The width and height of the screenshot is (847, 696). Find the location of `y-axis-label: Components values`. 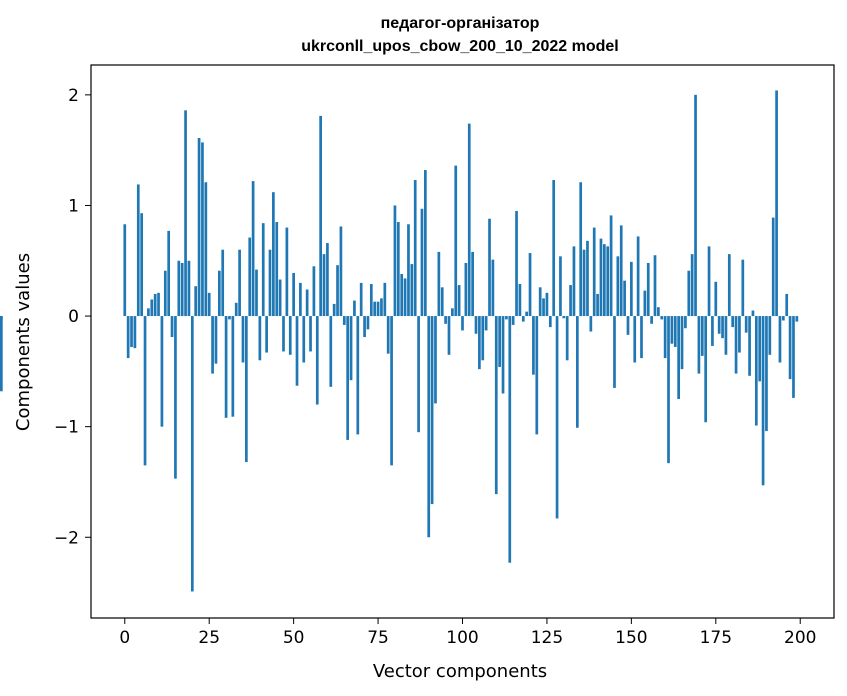

y-axis-label: Components values is located at coordinates (23, 342).